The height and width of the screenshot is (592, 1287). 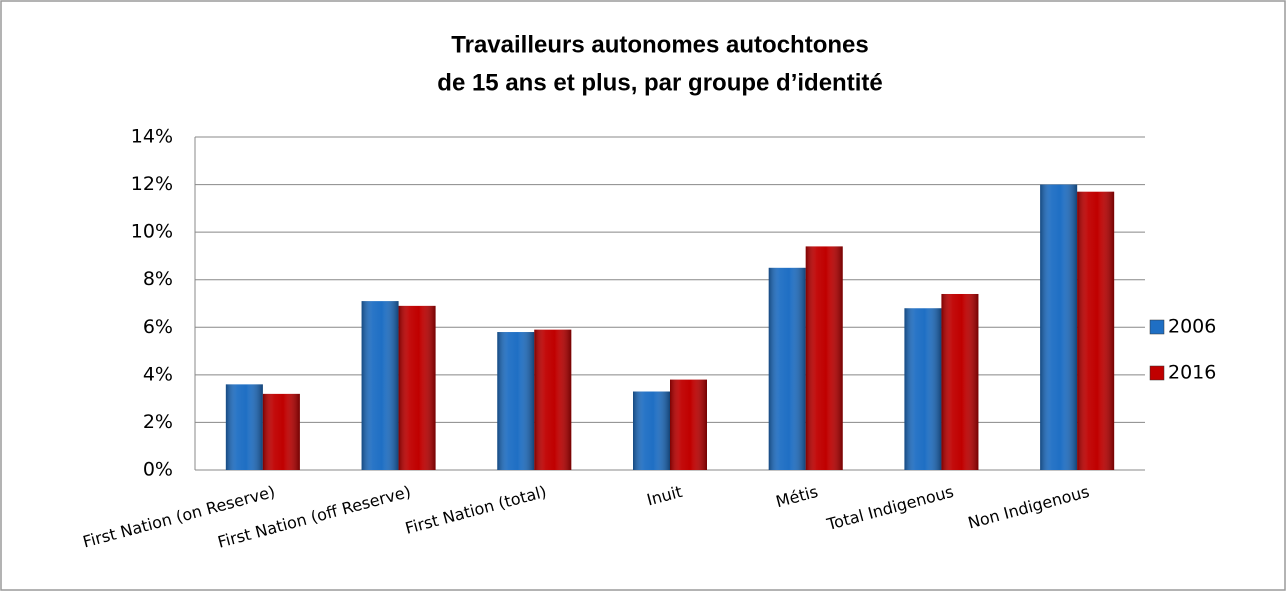 What do you see at coordinates (152, 184) in the screenshot?
I see `y-tick-label: 12%` at bounding box center [152, 184].